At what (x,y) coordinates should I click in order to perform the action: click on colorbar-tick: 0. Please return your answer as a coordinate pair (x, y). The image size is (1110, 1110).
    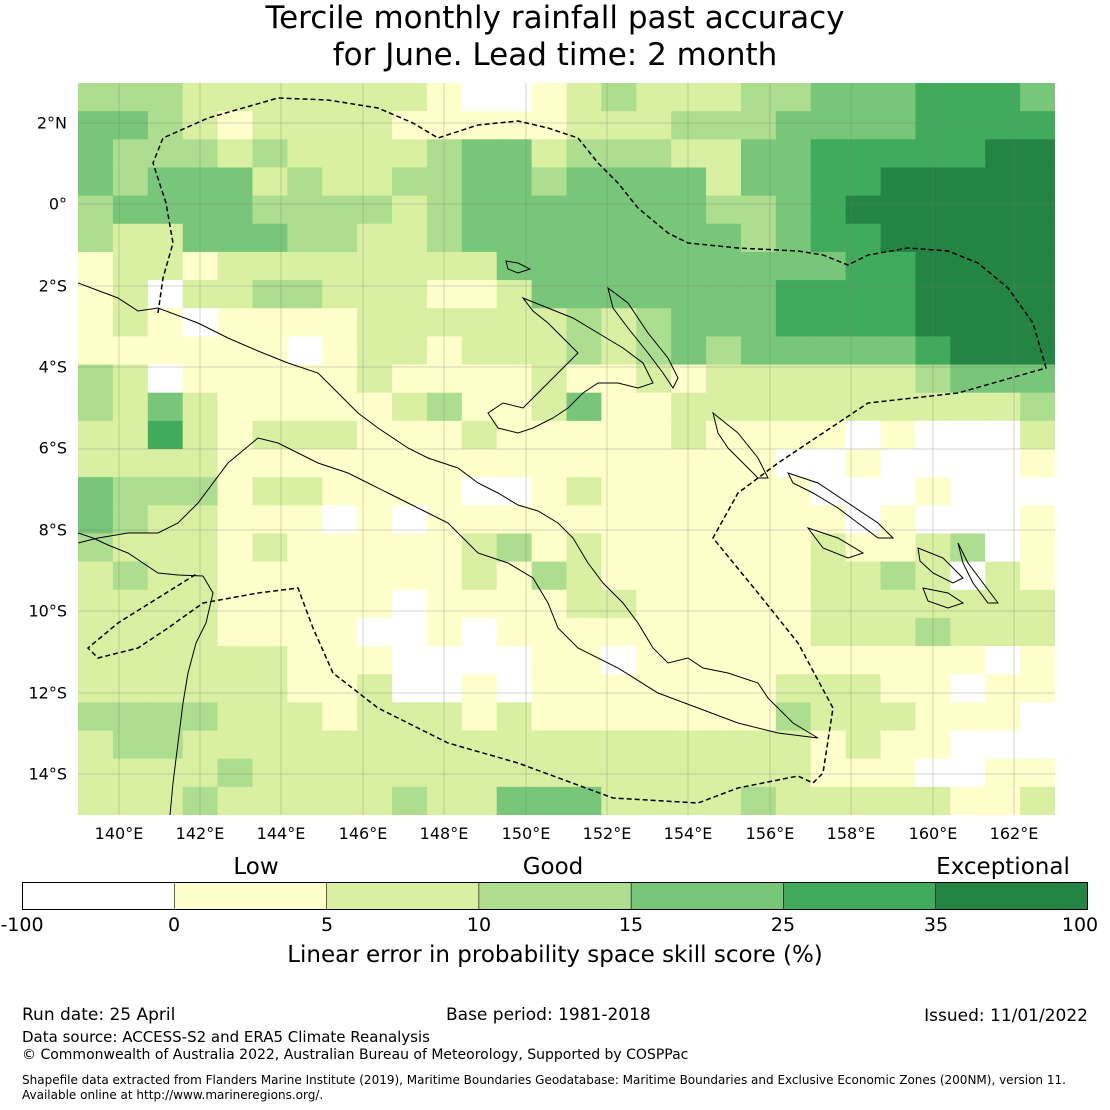
    Looking at the image, I should click on (174, 925).